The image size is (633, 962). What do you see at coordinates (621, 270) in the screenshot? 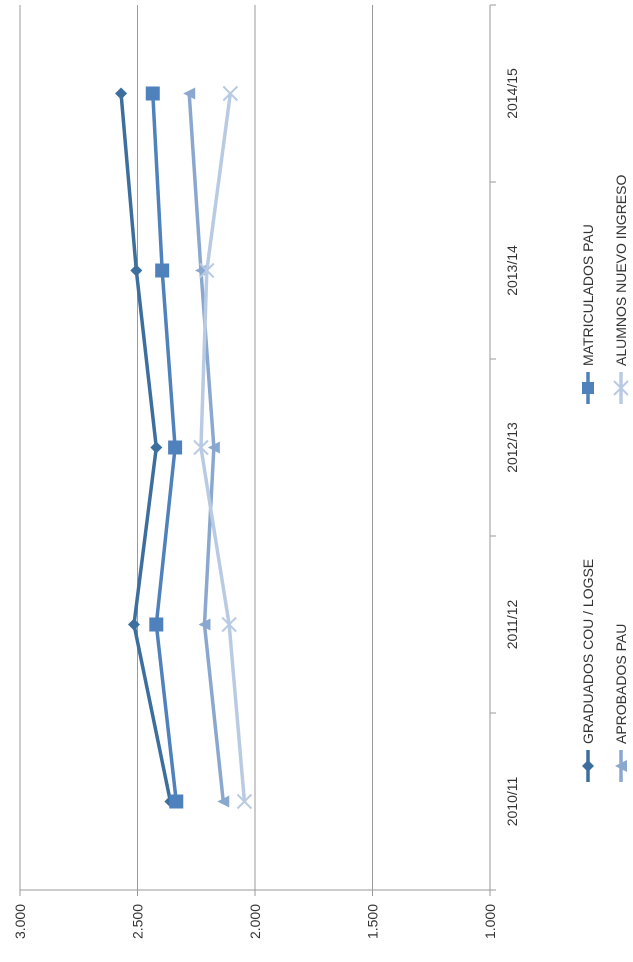
I see `legend-label: ALUMNOS NUEVO INGRESO` at bounding box center [621, 270].